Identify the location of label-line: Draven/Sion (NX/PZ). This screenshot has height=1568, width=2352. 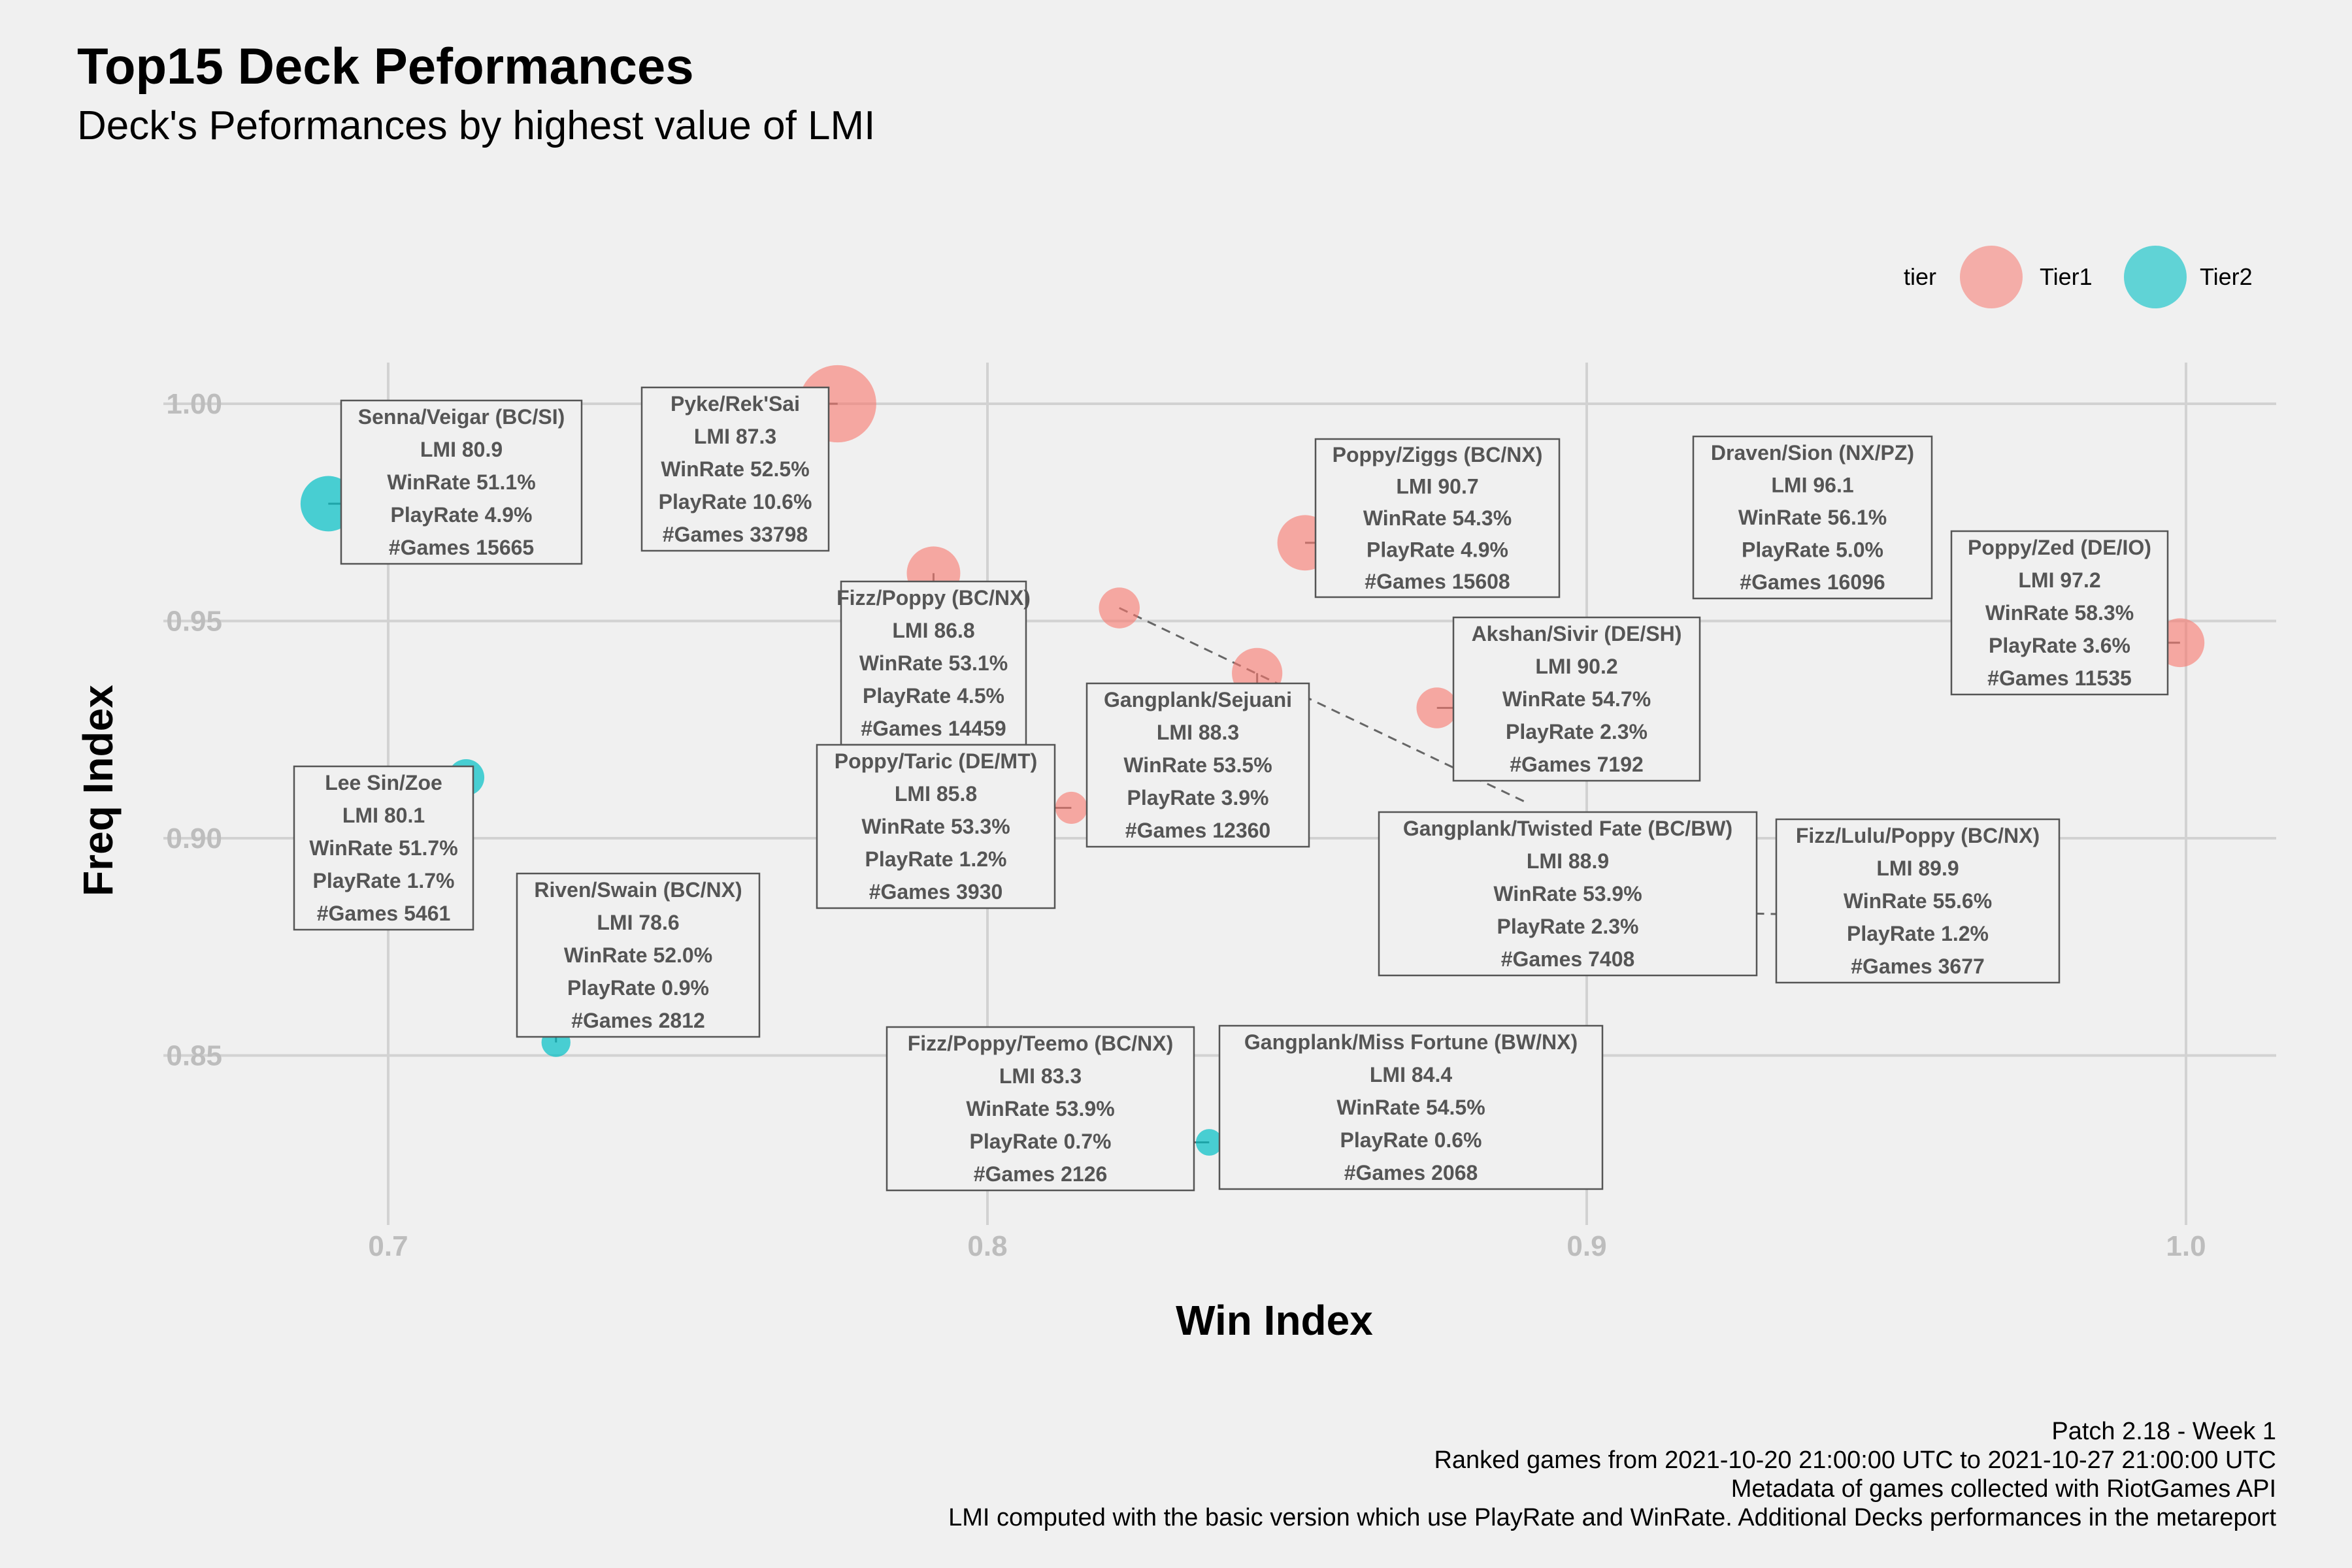
(1812, 453).